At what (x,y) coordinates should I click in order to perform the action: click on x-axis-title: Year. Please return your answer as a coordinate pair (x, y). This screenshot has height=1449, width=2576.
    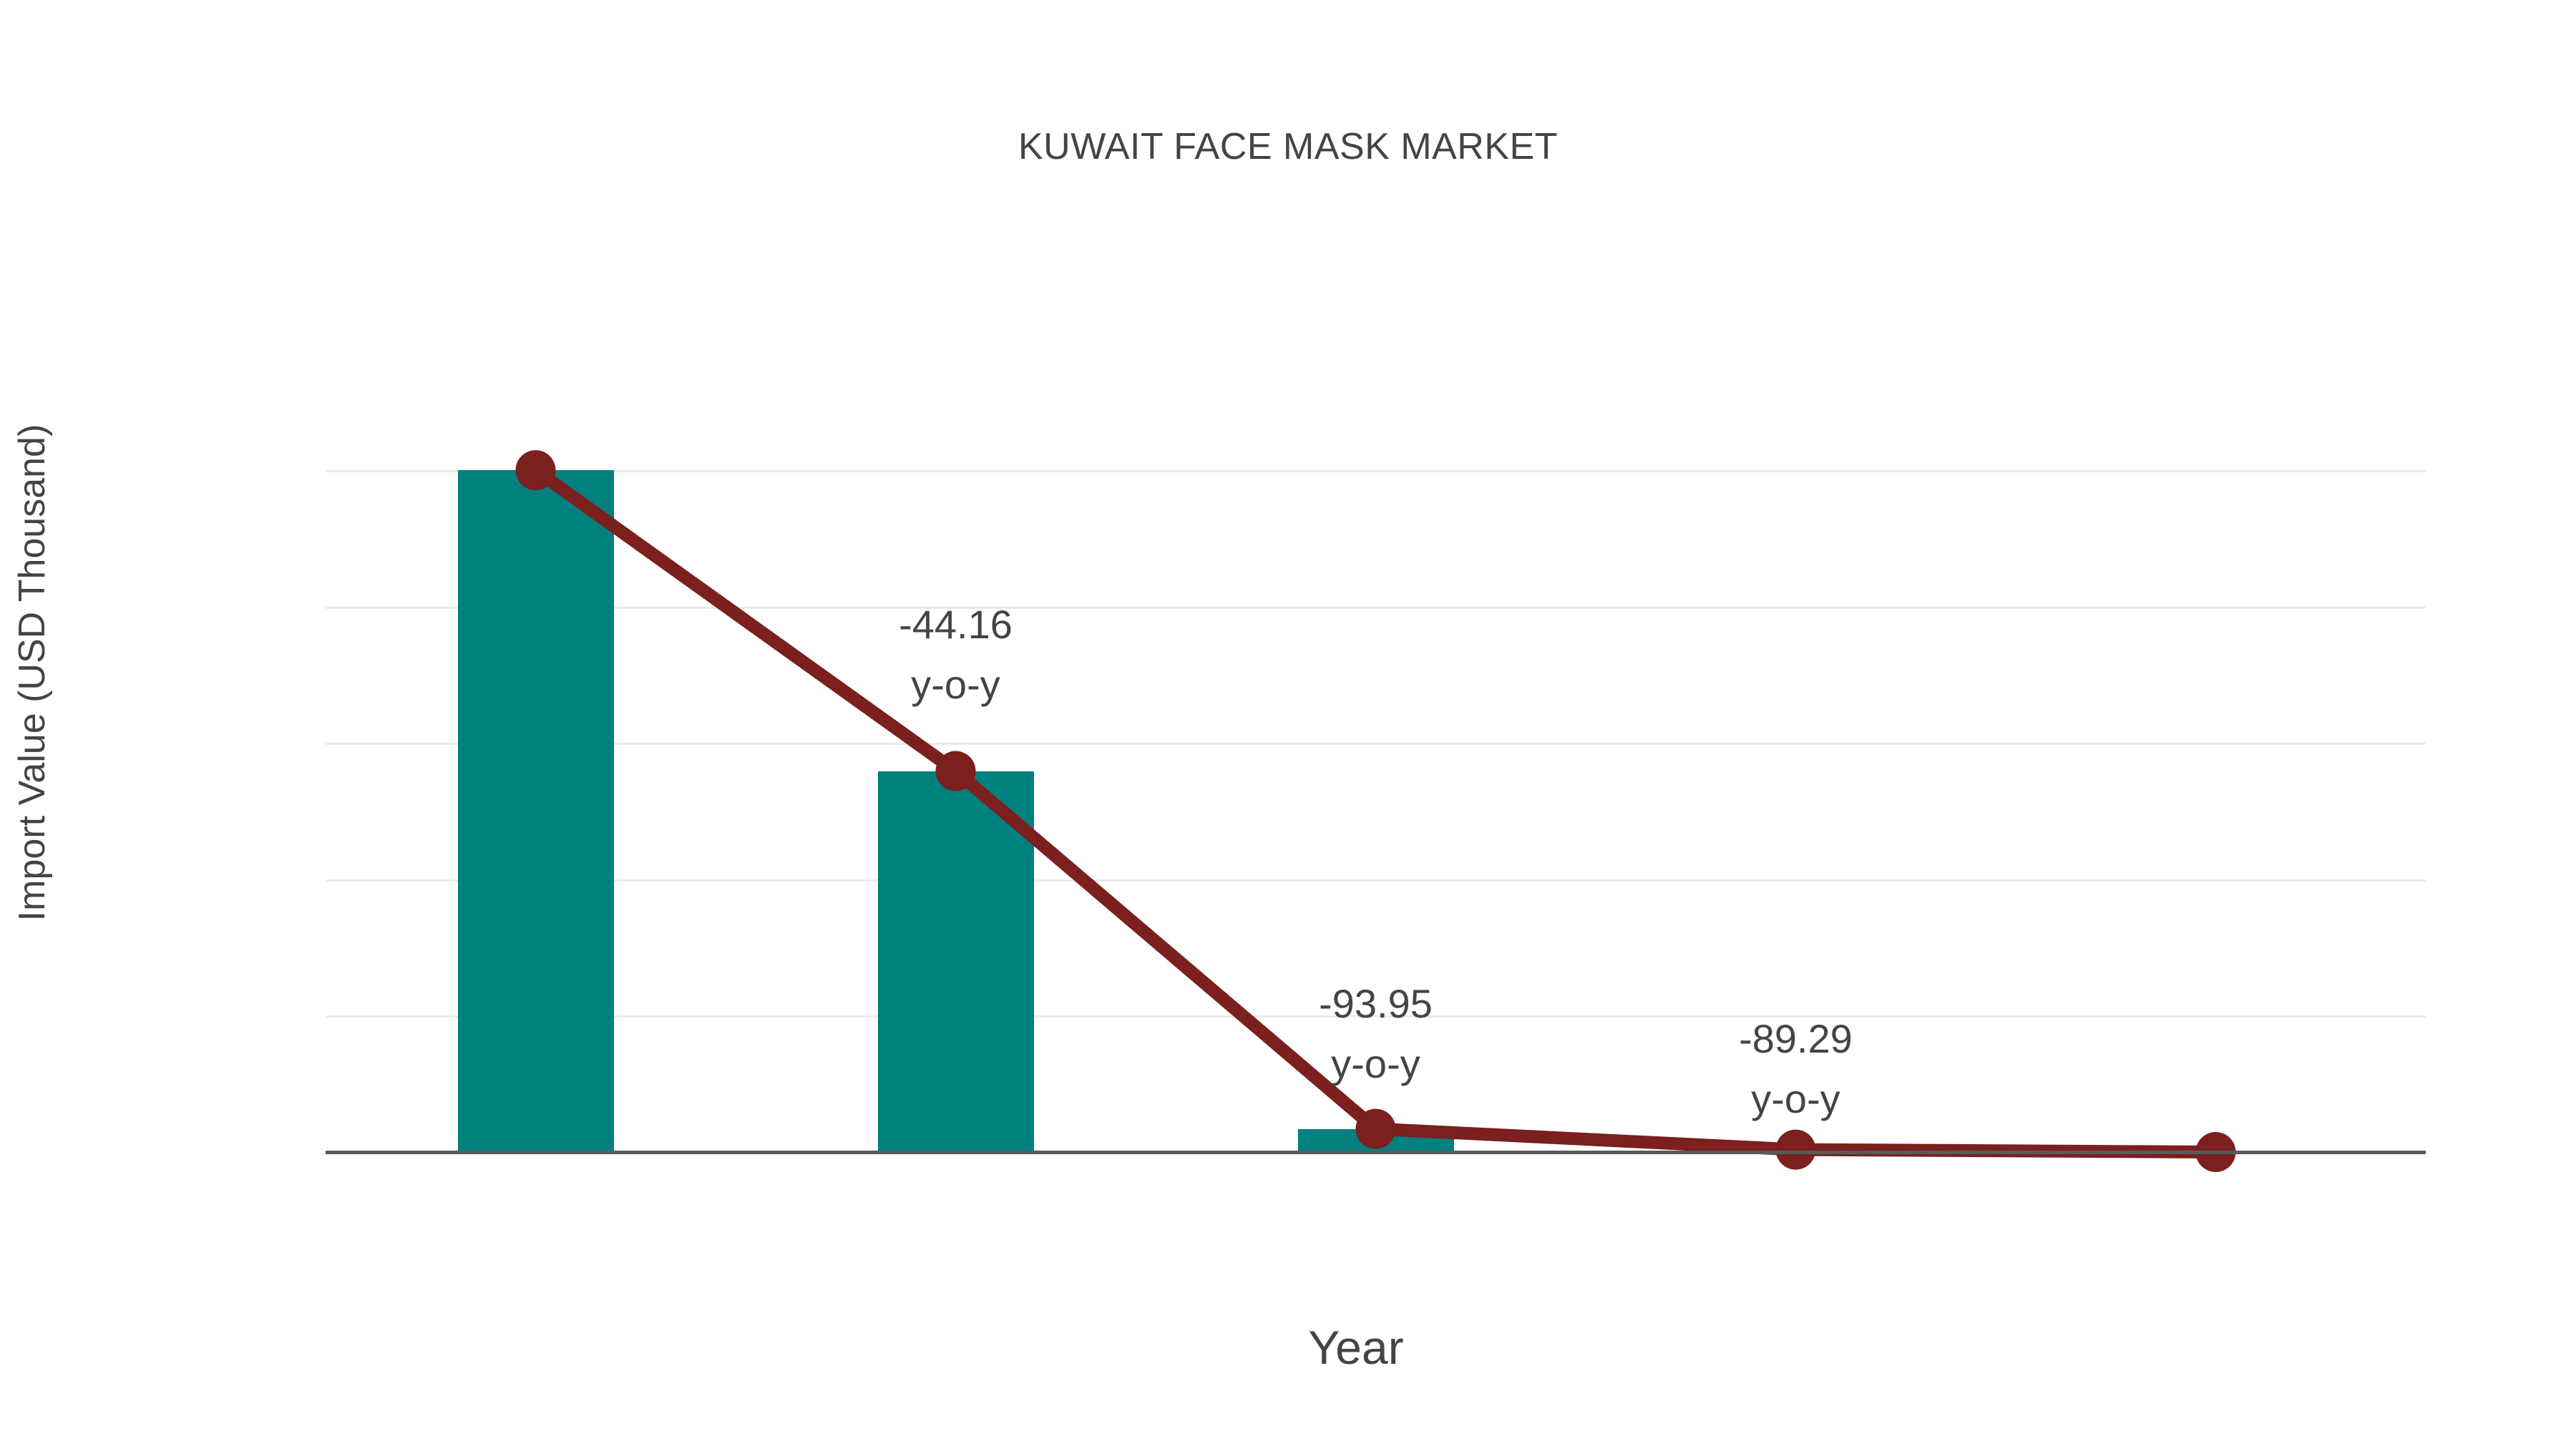
    Looking at the image, I should click on (1356, 1347).